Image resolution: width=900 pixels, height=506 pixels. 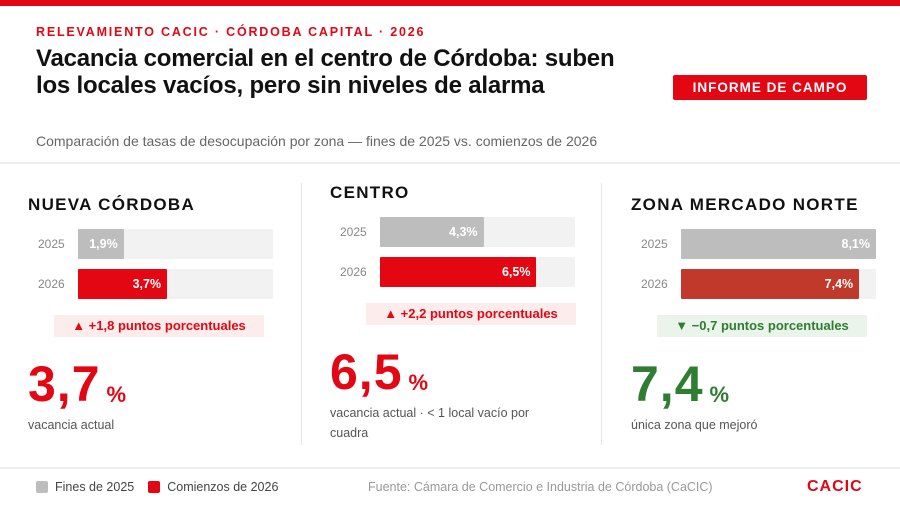 I want to click on bar-track: 3,7%, so click(x=175, y=284).